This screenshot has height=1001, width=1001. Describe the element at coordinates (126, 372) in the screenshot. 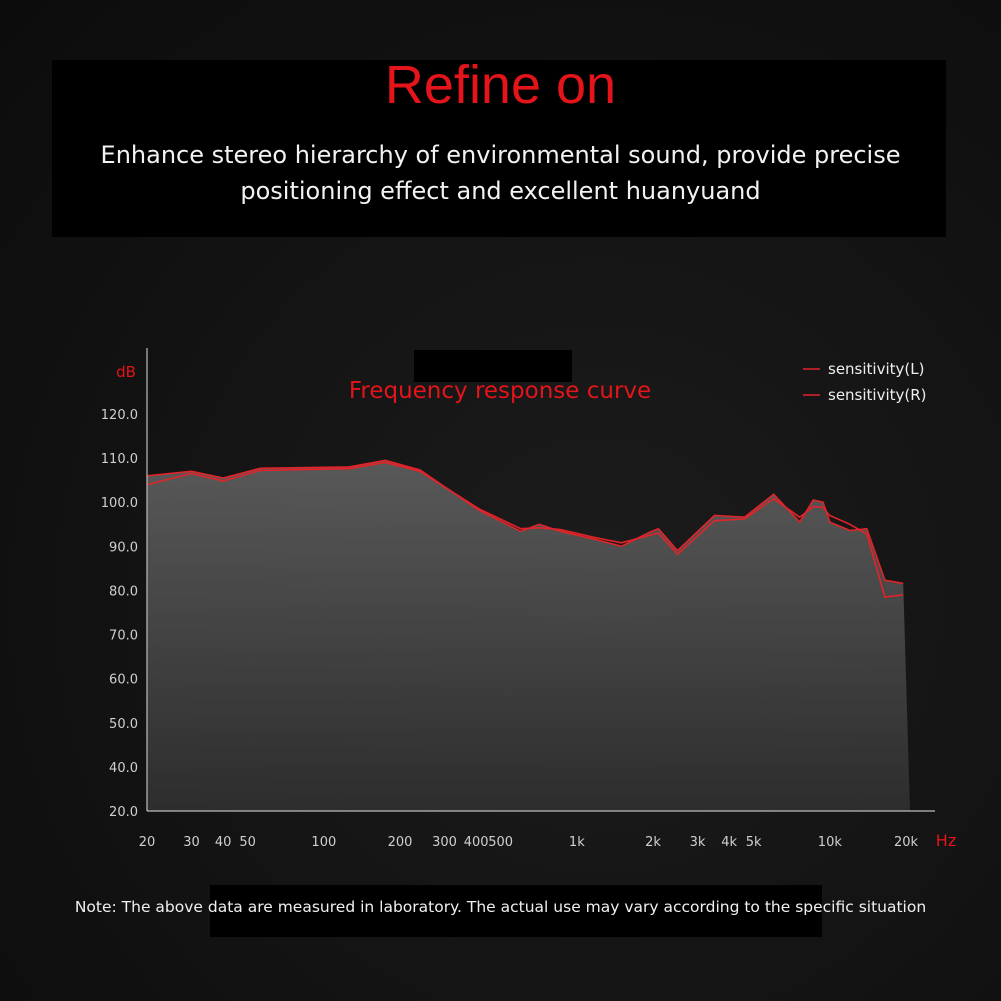

I see `y-axis-unit: dB` at that location.